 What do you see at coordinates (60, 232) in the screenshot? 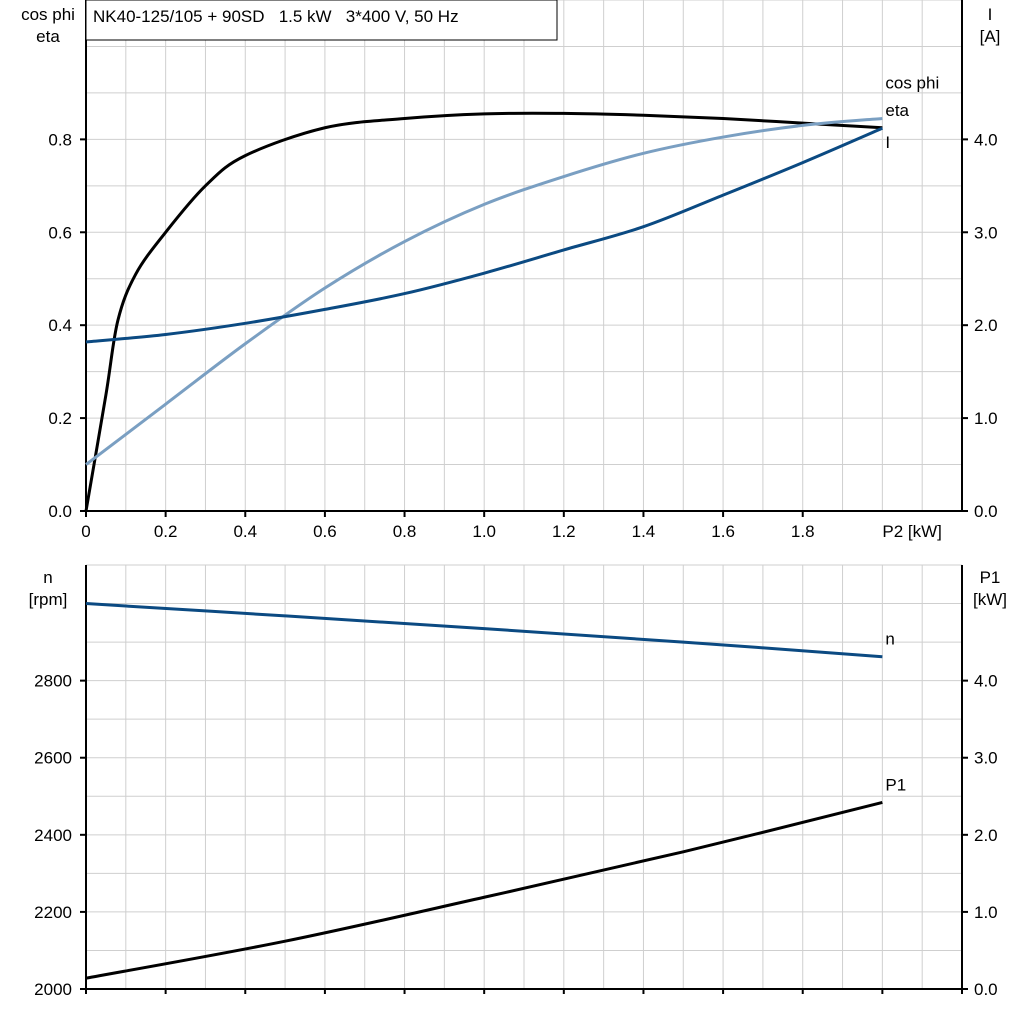
I see `y-tick-label-left: 0.6` at bounding box center [60, 232].